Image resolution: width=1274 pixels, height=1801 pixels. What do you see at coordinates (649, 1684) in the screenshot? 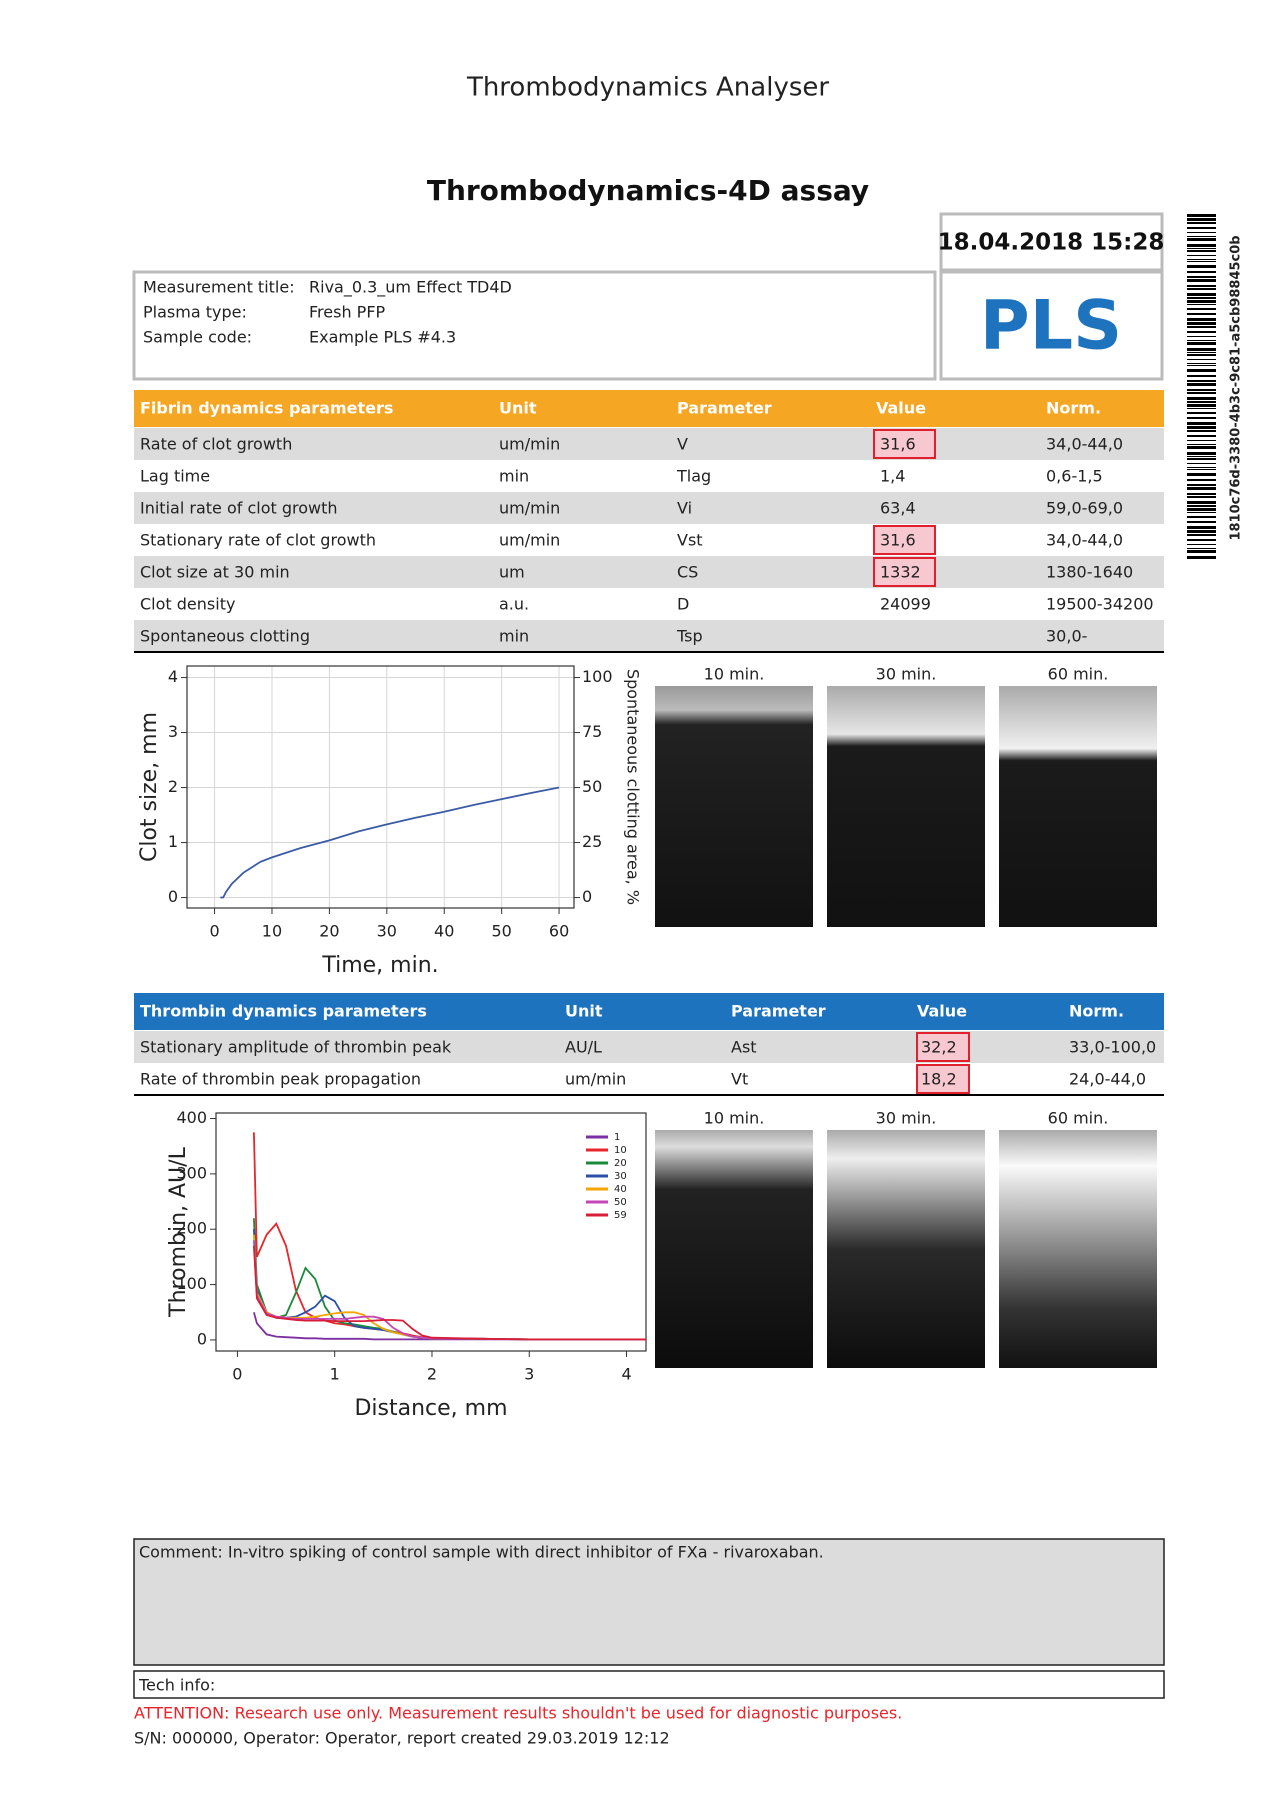
I see `tech-info-box` at bounding box center [649, 1684].